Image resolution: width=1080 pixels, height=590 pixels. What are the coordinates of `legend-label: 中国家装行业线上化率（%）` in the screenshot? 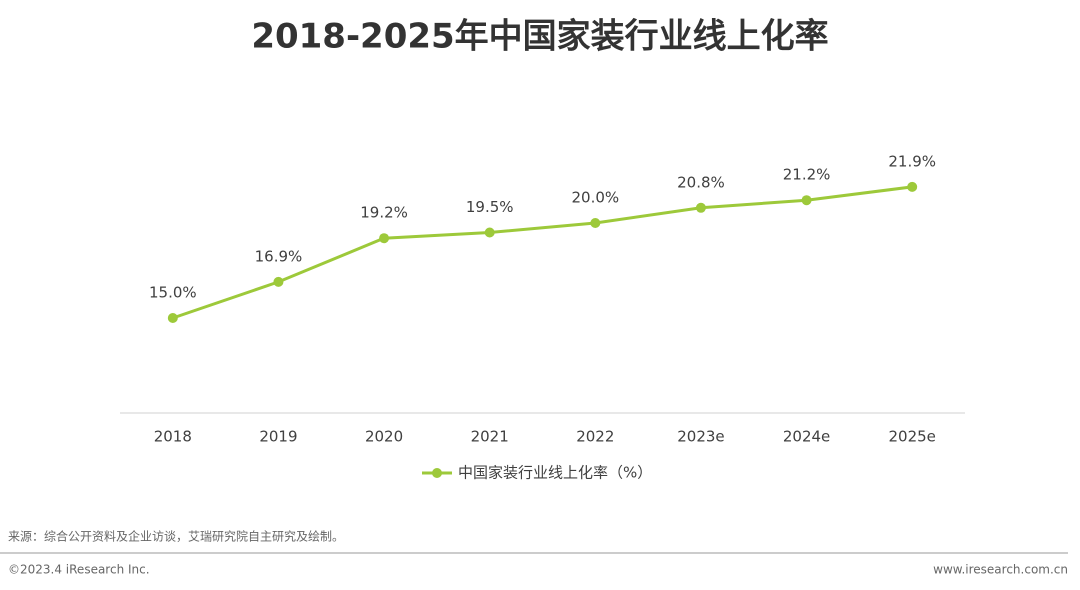 It's located at (555, 473).